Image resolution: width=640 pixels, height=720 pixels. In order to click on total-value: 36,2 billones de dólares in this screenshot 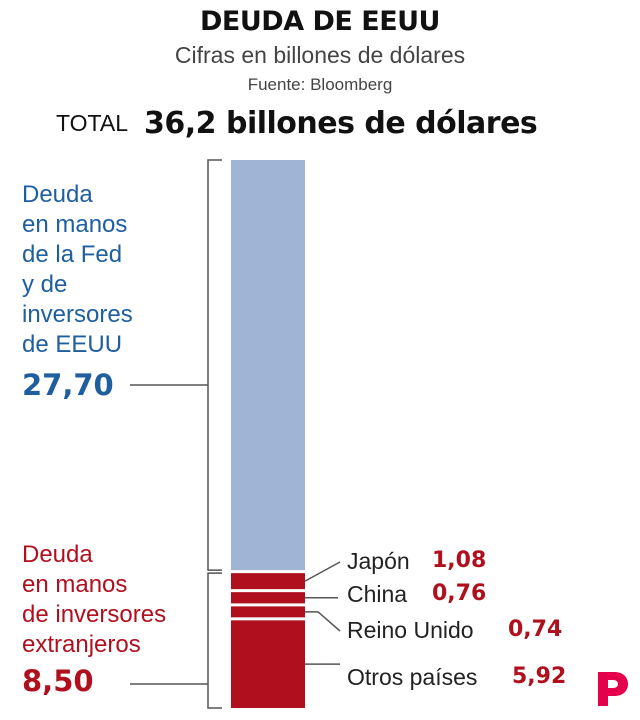, I will do `click(341, 123)`.